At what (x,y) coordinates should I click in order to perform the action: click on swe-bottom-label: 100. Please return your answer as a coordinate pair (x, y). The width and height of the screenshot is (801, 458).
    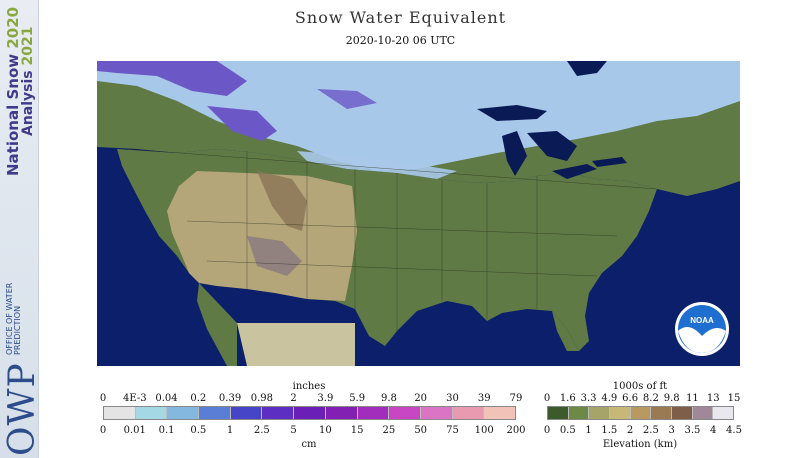
    Looking at the image, I should click on (484, 430).